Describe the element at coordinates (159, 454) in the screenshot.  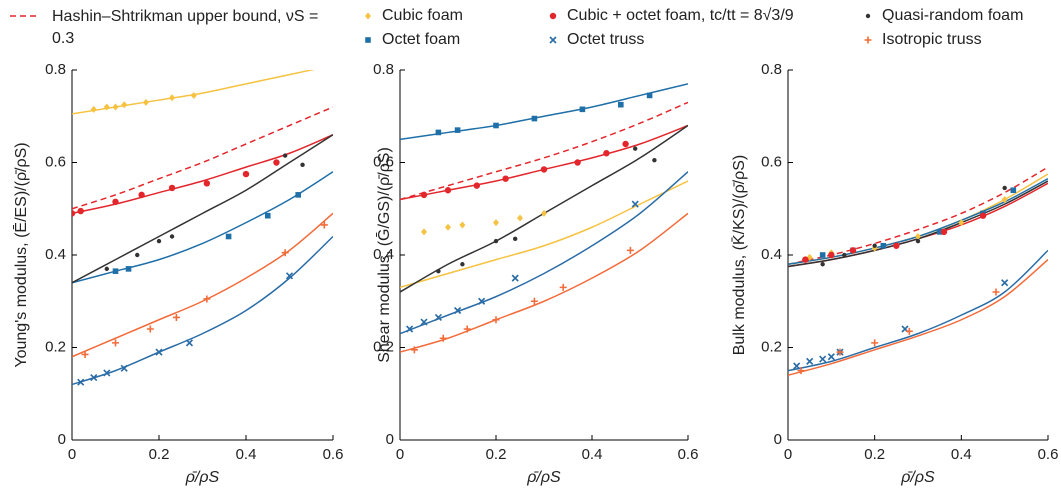
I see `x-tick-label: 0.2` at that location.